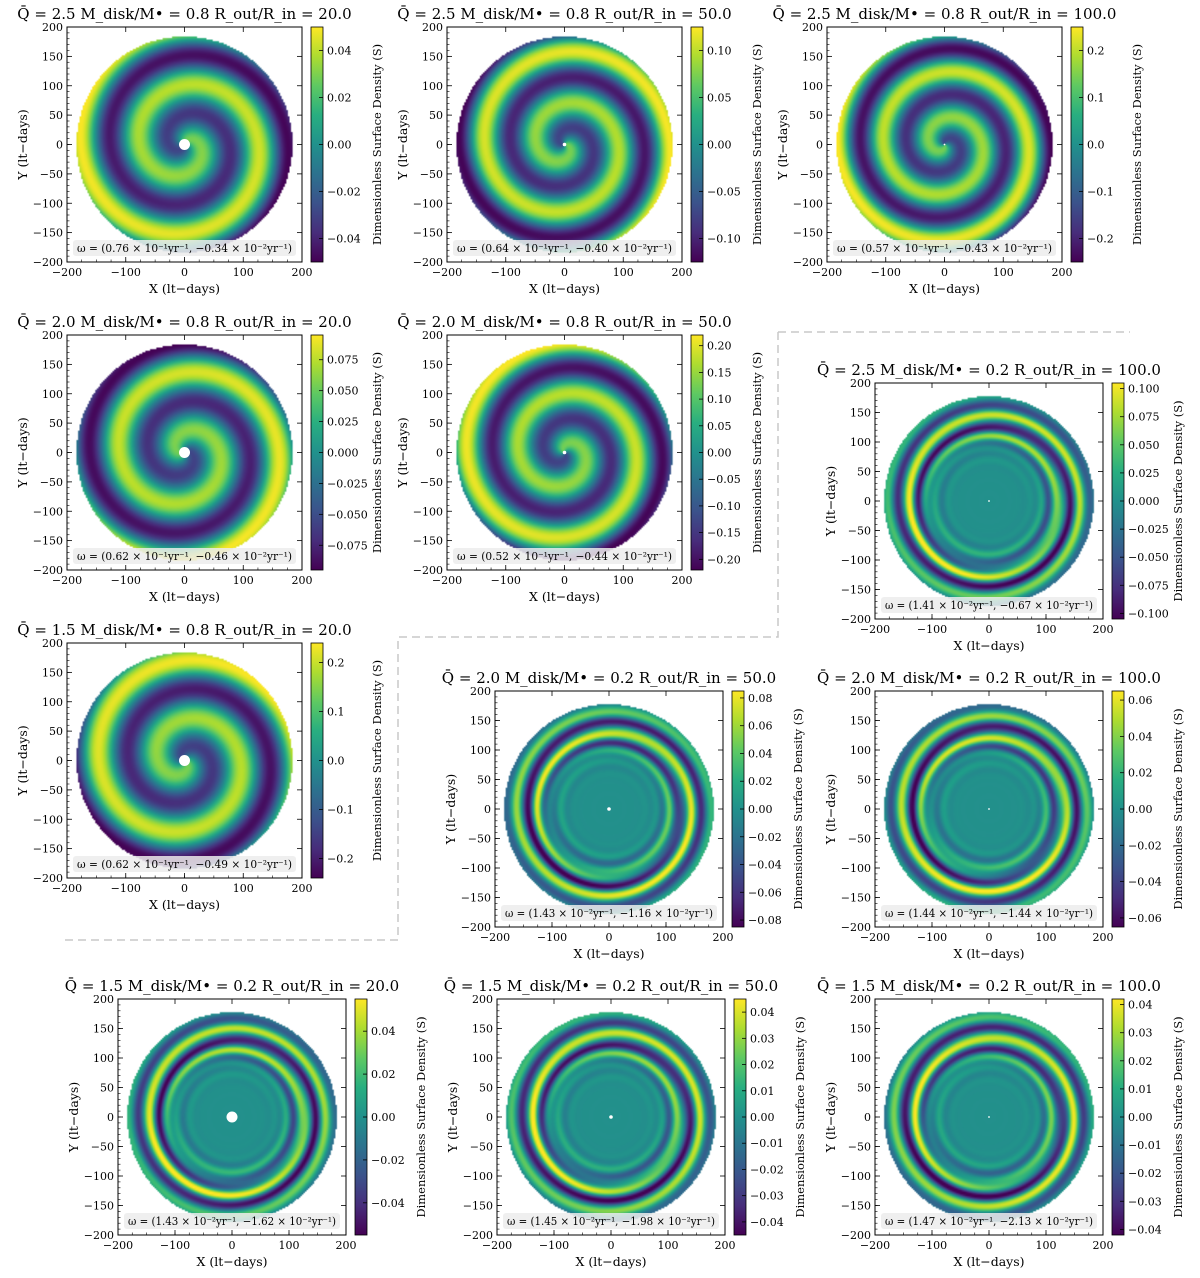 This screenshot has width=1200, height=1278. Describe the element at coordinates (340, 858) in the screenshot. I see `colorbar-tick-label: −0.2` at that location.